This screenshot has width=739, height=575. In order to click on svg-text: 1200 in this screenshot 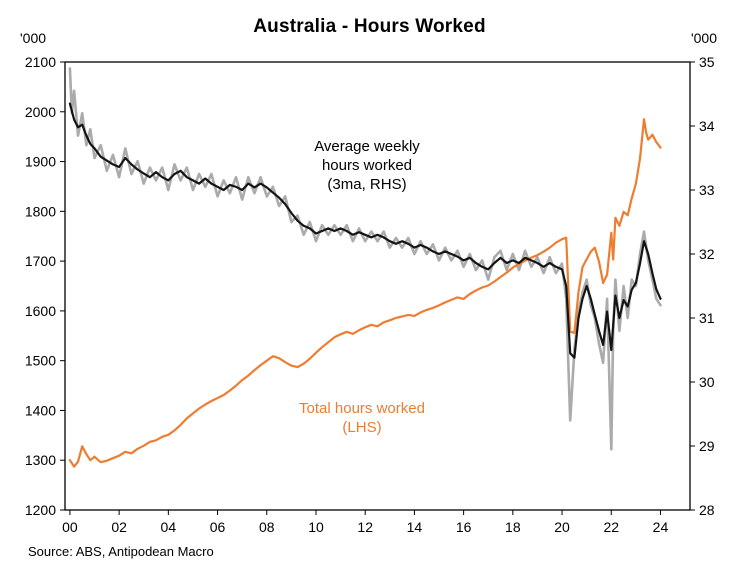, I will do `click(40, 510)`.